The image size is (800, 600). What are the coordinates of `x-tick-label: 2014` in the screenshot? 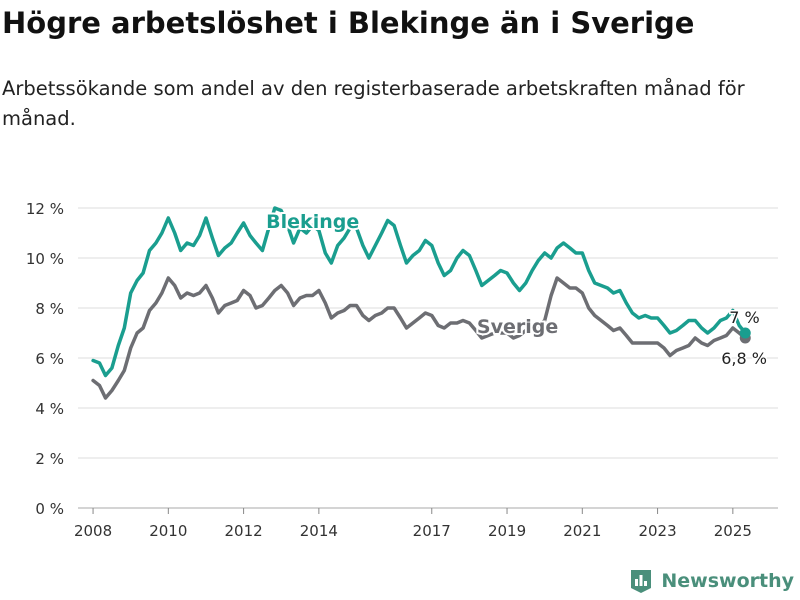 It's located at (319, 531).